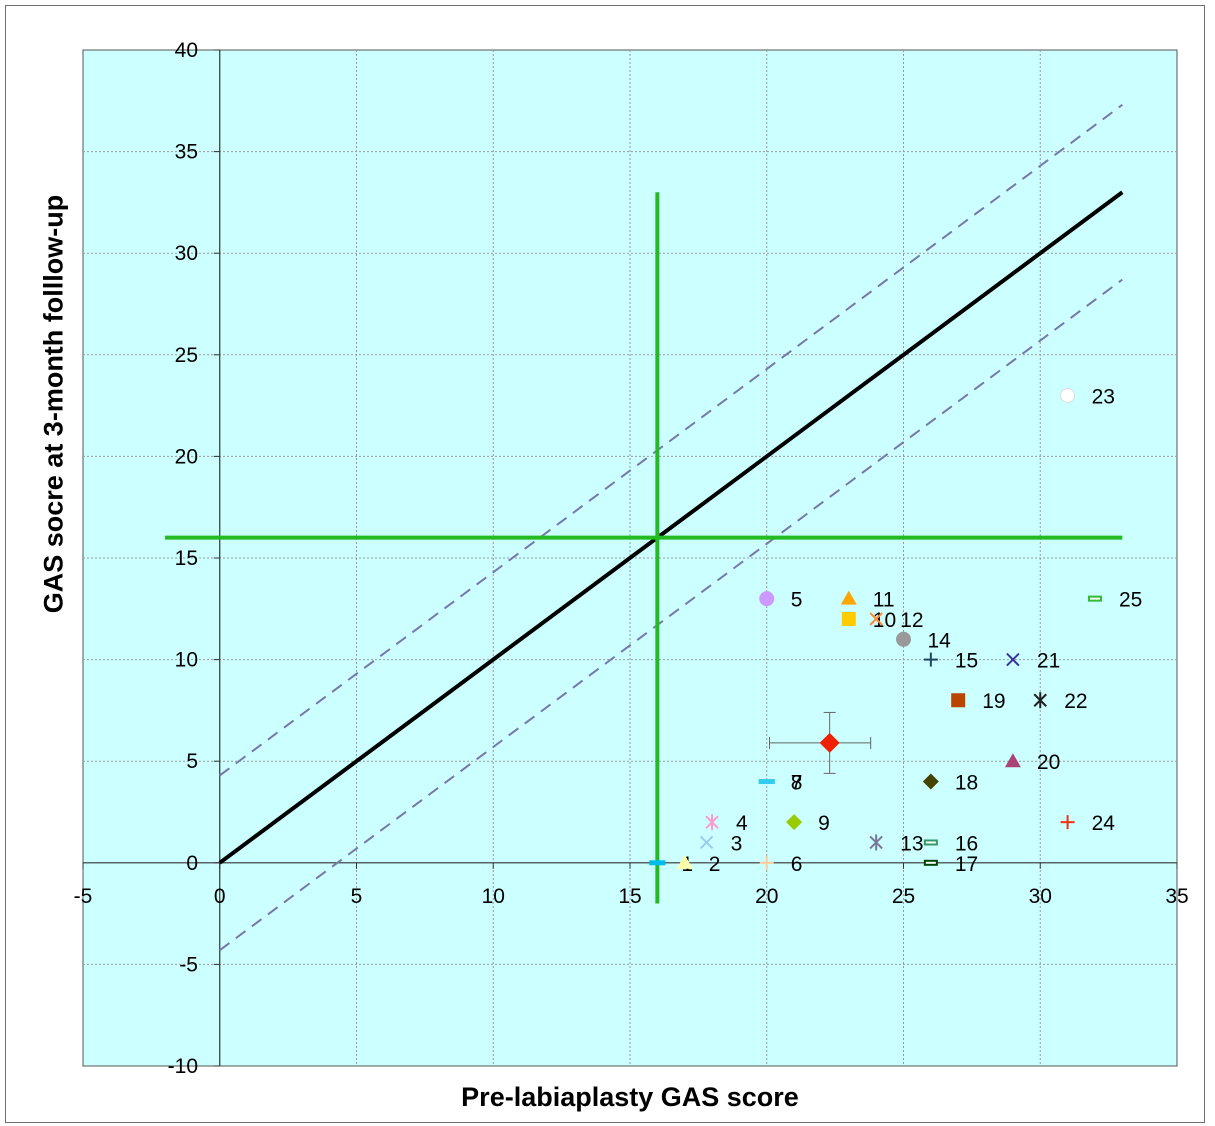  I want to click on data-label-20: 20, so click(1048, 762).